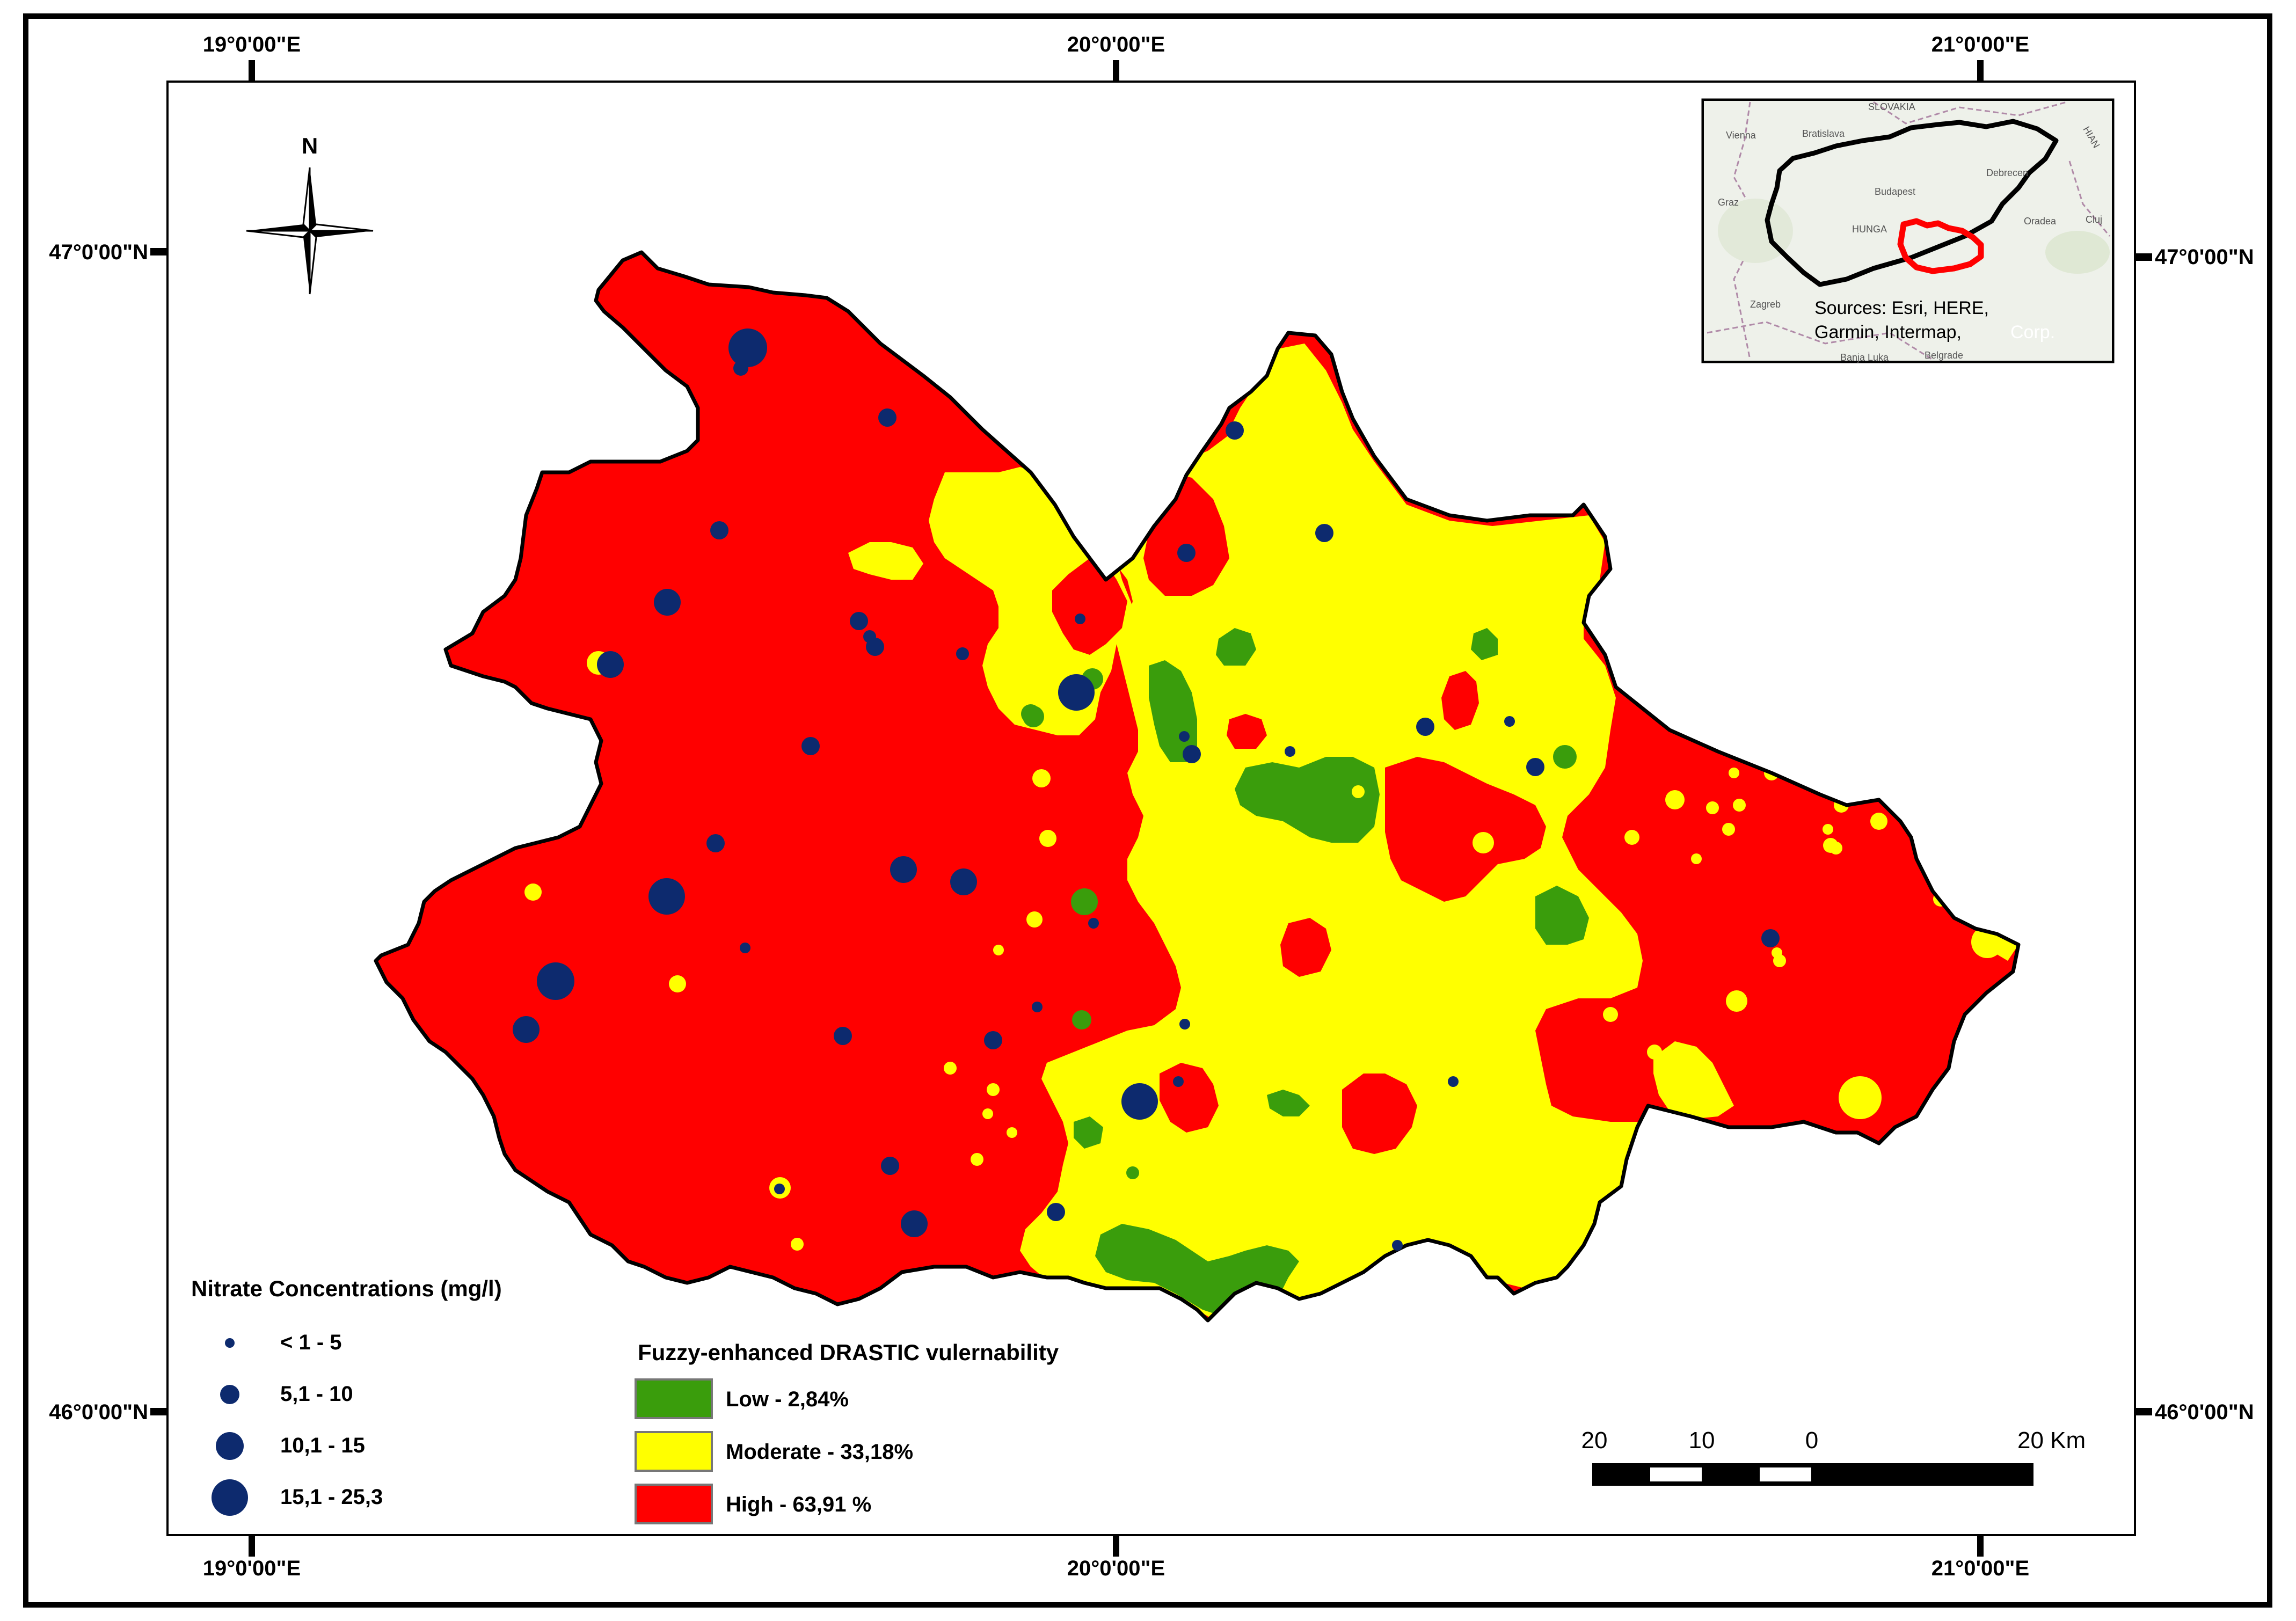 The height and width of the screenshot is (1621, 2296). Describe the element at coordinates (2007, 172) in the screenshot. I see `inset-place-debrecen: Debrecen` at that location.